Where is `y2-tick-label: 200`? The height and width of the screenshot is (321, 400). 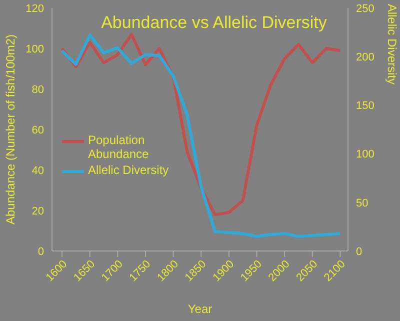 y2-tick-label: 200 is located at coordinates (365, 58).